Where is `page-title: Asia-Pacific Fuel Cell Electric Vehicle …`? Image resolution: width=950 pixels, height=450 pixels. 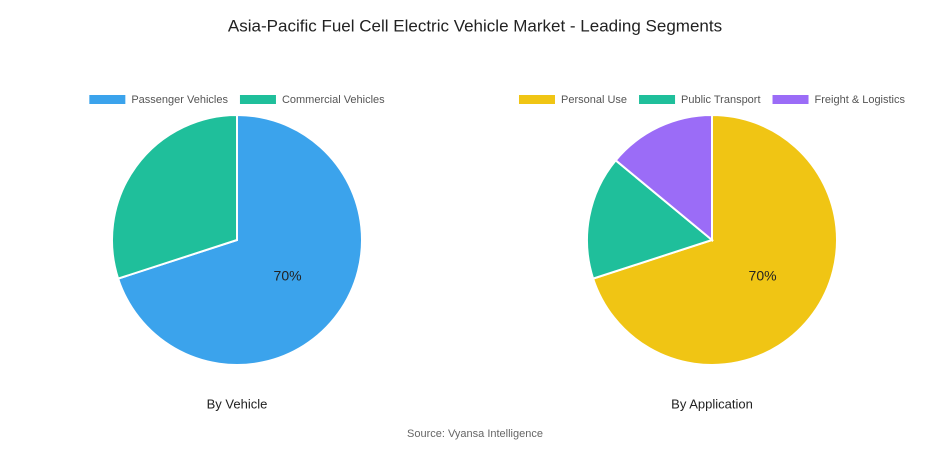 page-title: Asia-Pacific Fuel Cell Electric Vehicle … is located at coordinates (475, 25).